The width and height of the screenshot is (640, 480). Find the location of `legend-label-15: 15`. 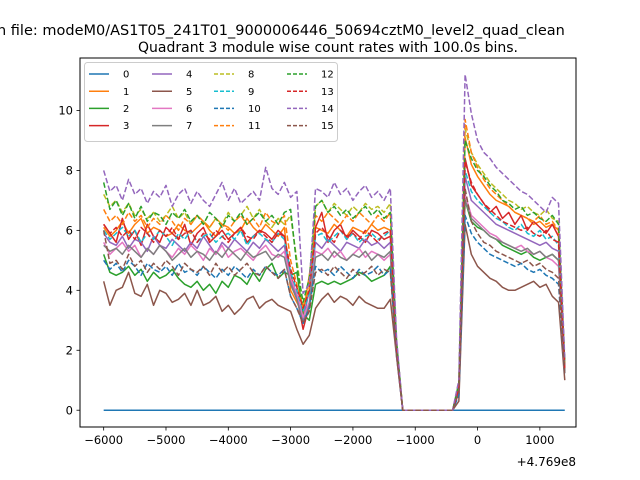

legend-label-15: 15 is located at coordinates (327, 126).